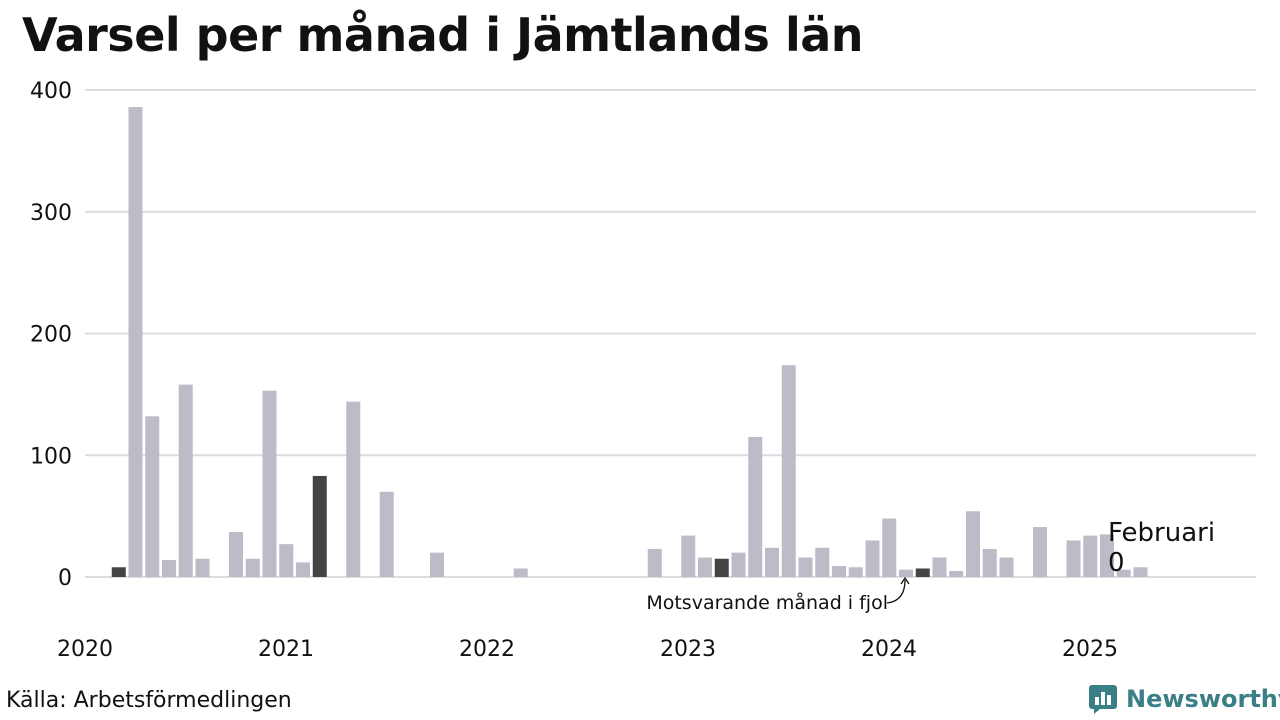 Image resolution: width=1280 pixels, height=720 pixels. What do you see at coordinates (443, 35) in the screenshot?
I see `chart-title: Varsel per månad i Jämtlands län` at bounding box center [443, 35].